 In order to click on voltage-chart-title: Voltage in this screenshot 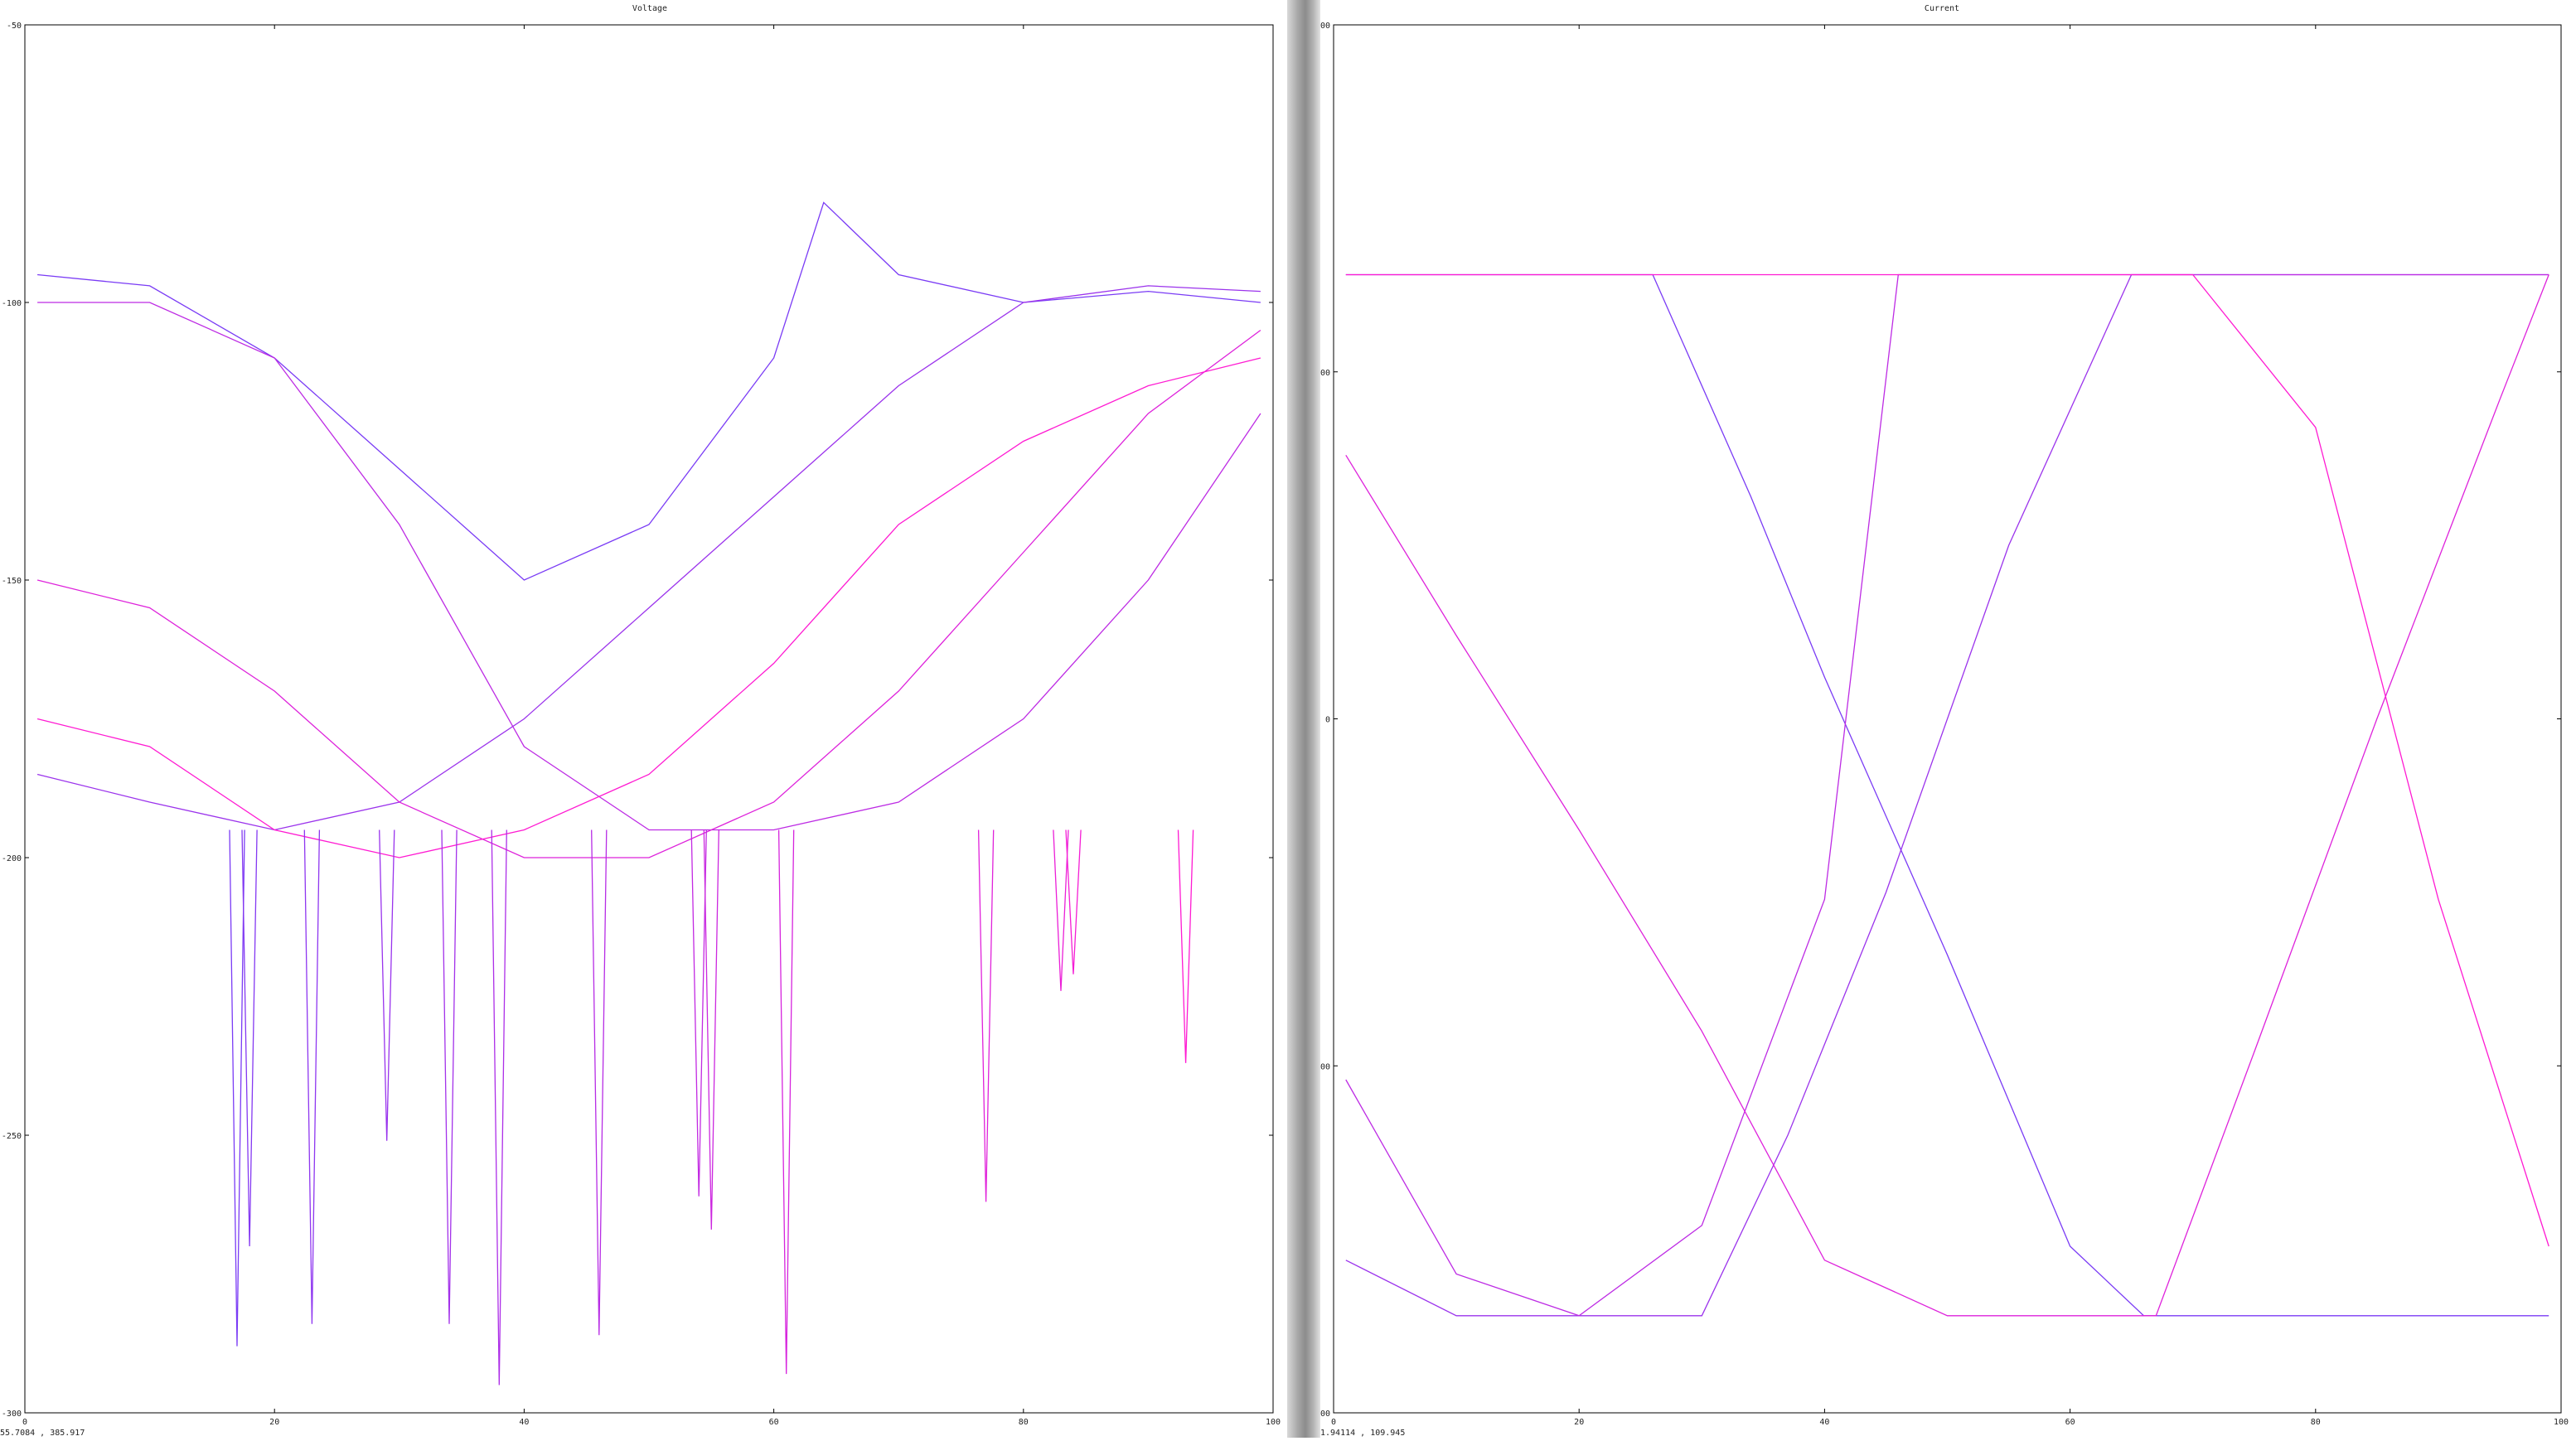, I will do `click(649, 9)`.